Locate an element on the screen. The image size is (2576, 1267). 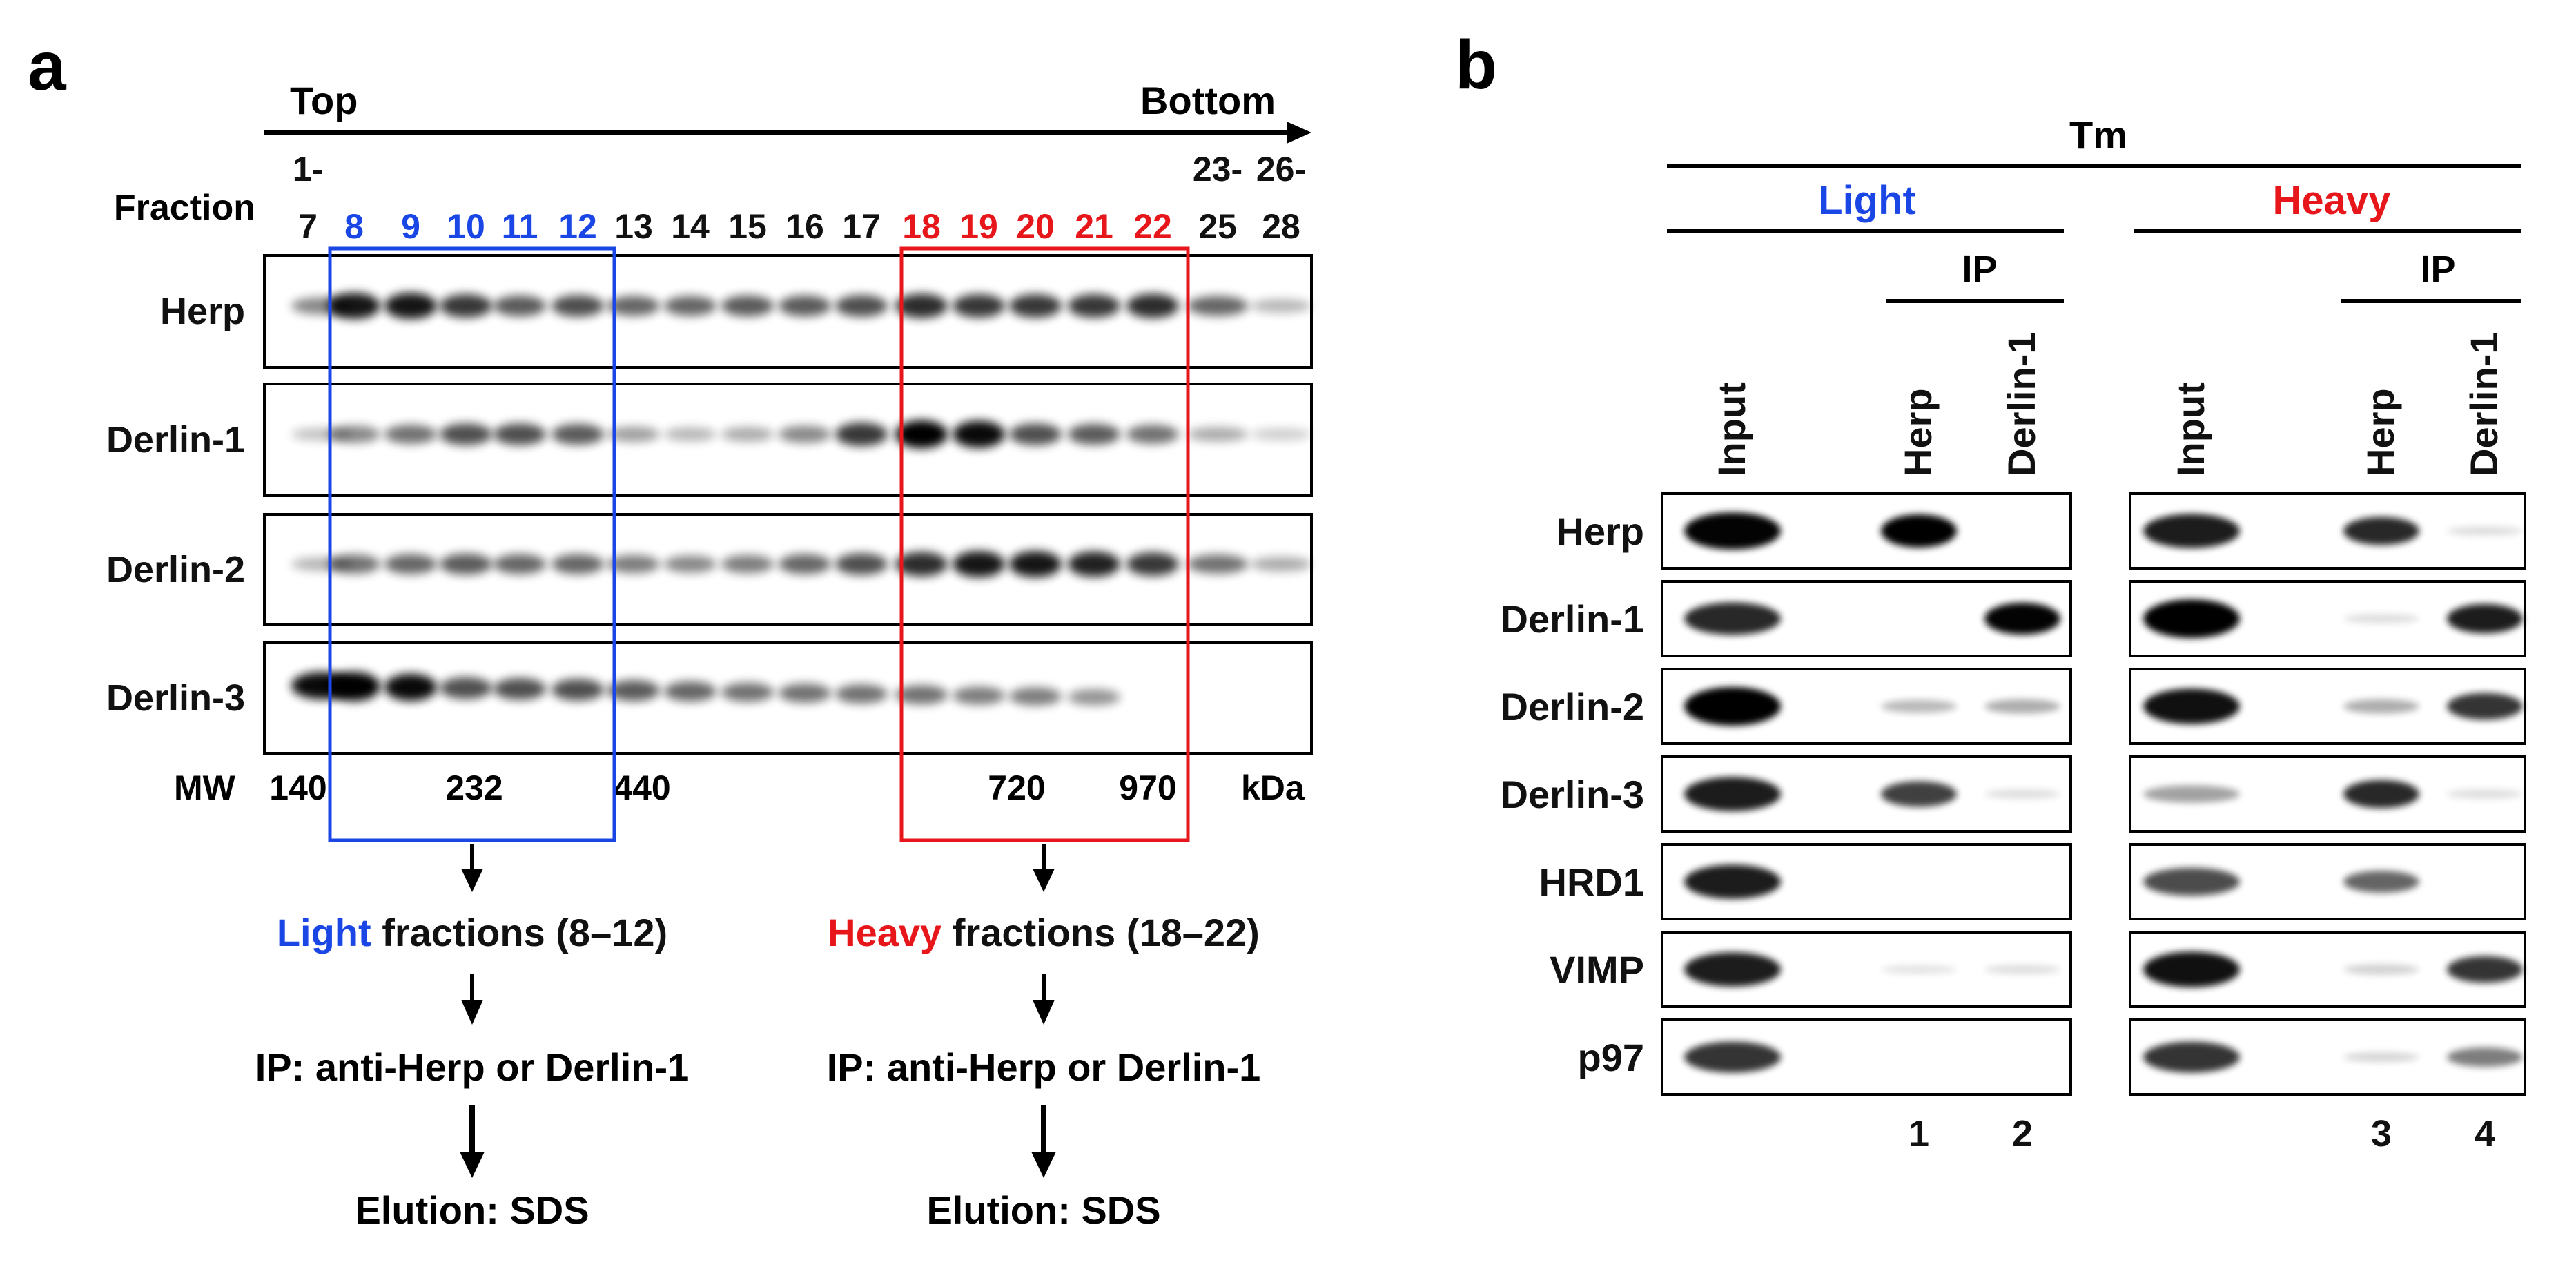
light-word: Light is located at coordinates (324, 932).